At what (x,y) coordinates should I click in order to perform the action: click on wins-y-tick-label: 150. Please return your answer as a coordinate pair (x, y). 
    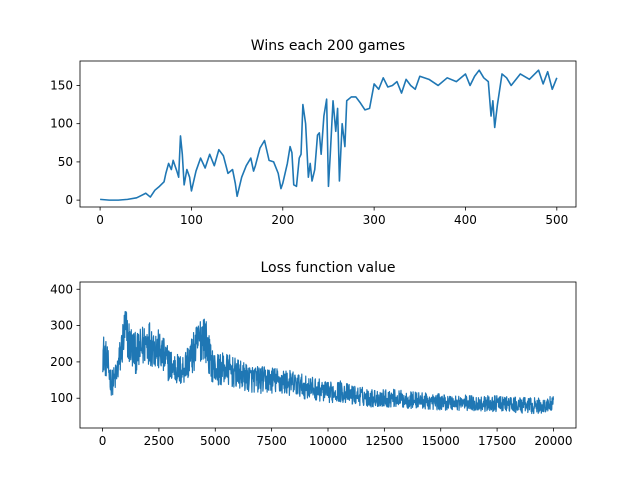
    Looking at the image, I should click on (61, 85).